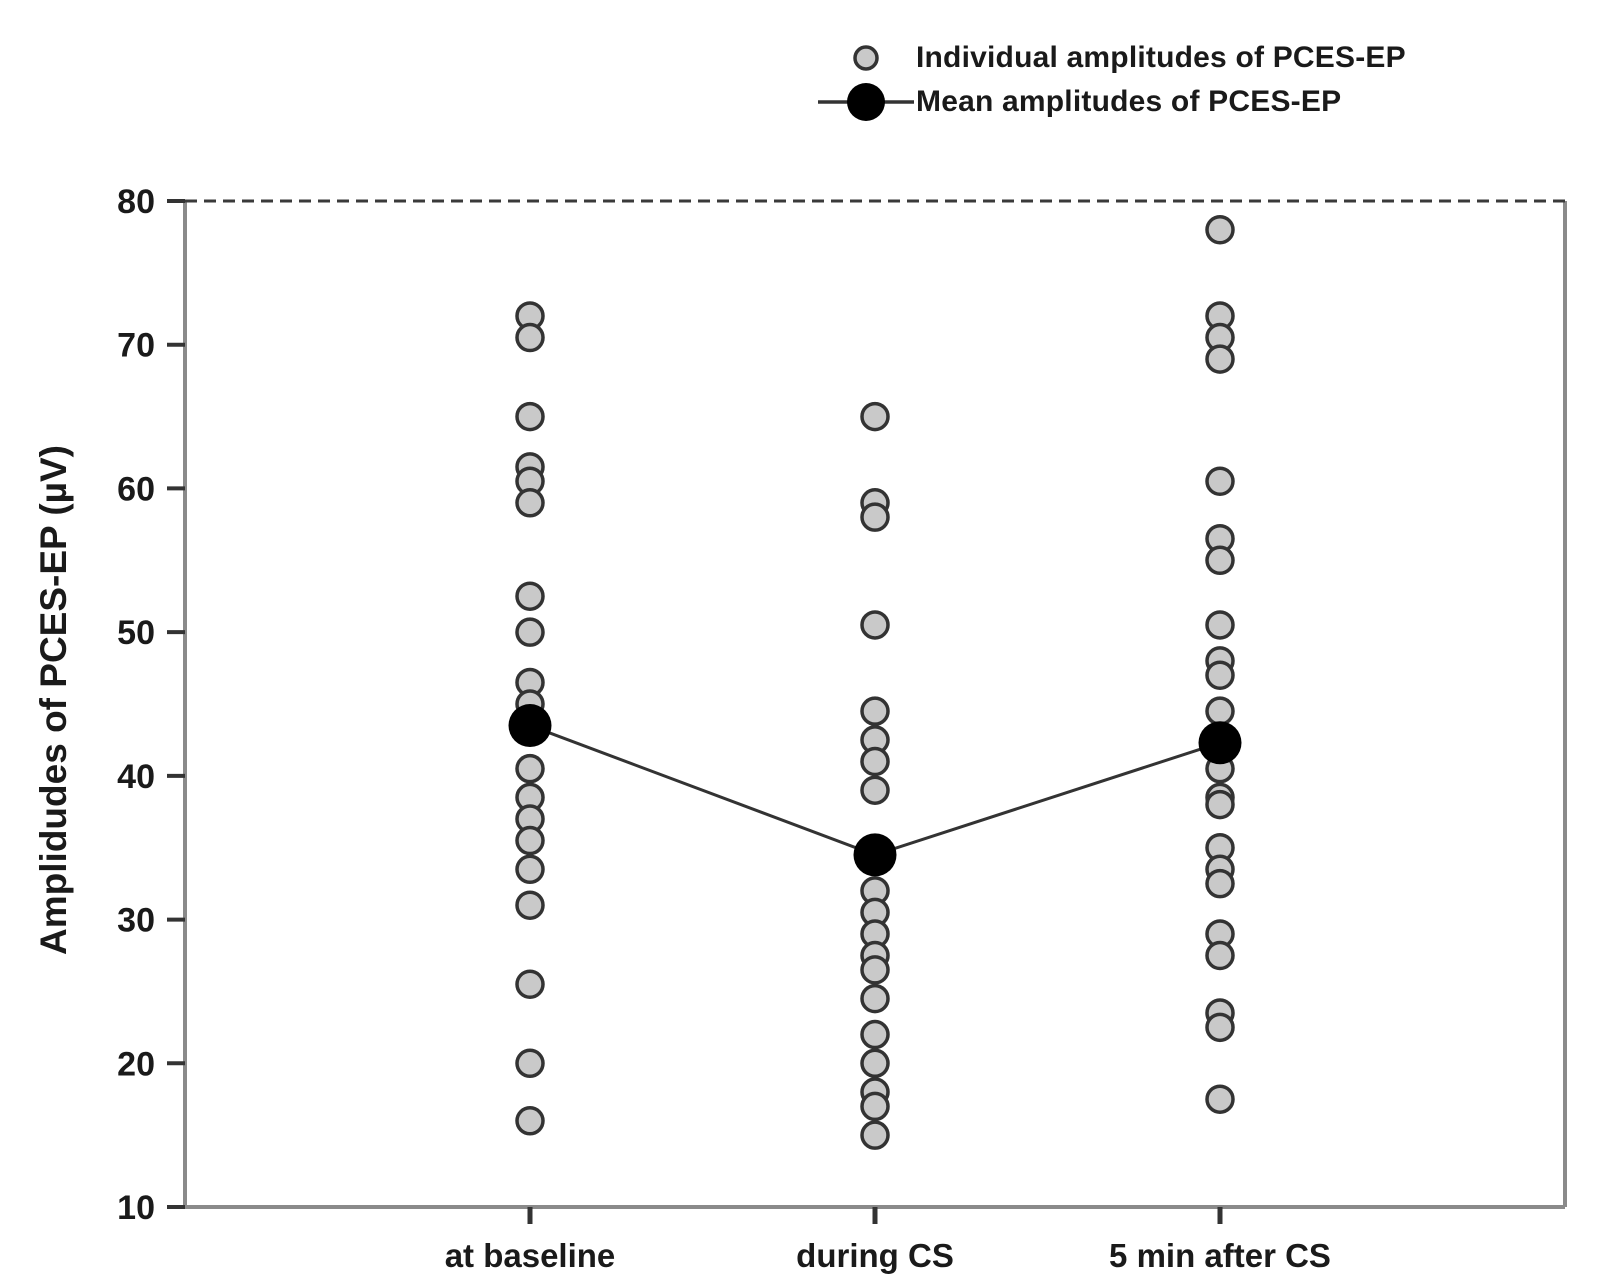 This screenshot has height=1288, width=1599. Describe the element at coordinates (1161, 57) in the screenshot. I see `legend-label-individual: Individual amplitudes of PCES-EP` at that location.